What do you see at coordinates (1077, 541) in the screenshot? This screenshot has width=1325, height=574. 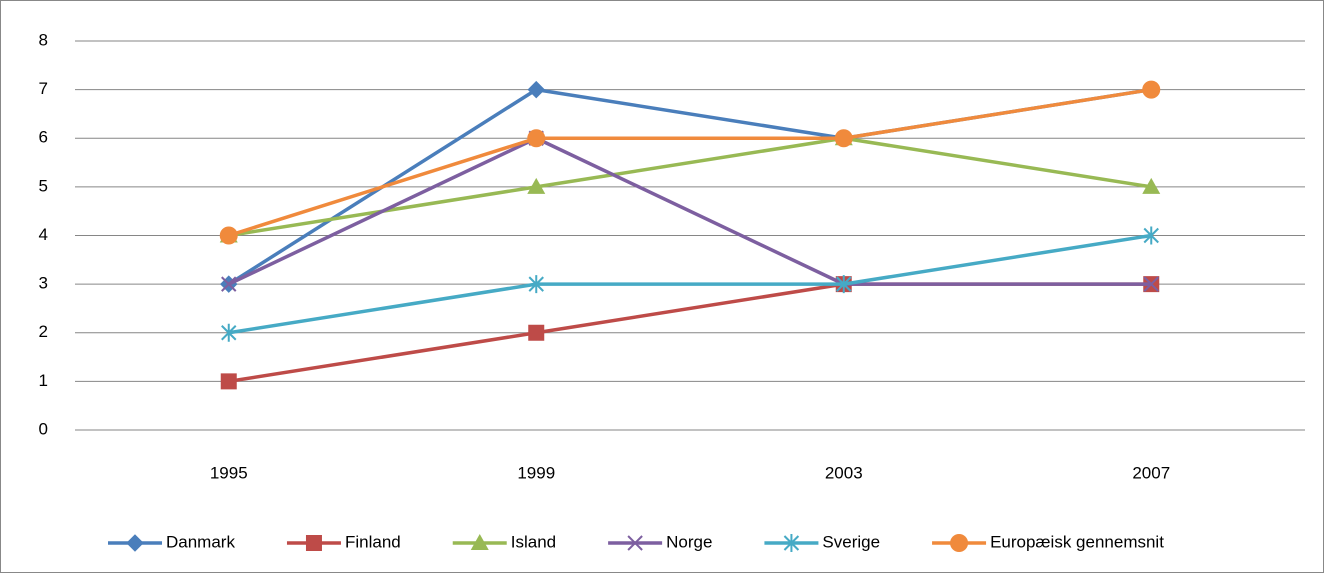 I see `legend-label: Europæisk gennemsnit` at bounding box center [1077, 541].